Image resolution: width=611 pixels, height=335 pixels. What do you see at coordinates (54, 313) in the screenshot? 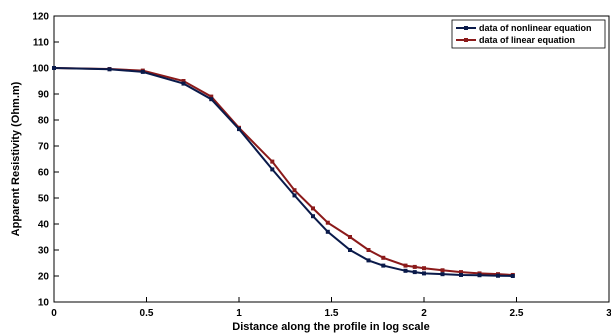
I see `x-tick-label: 0` at bounding box center [54, 313].